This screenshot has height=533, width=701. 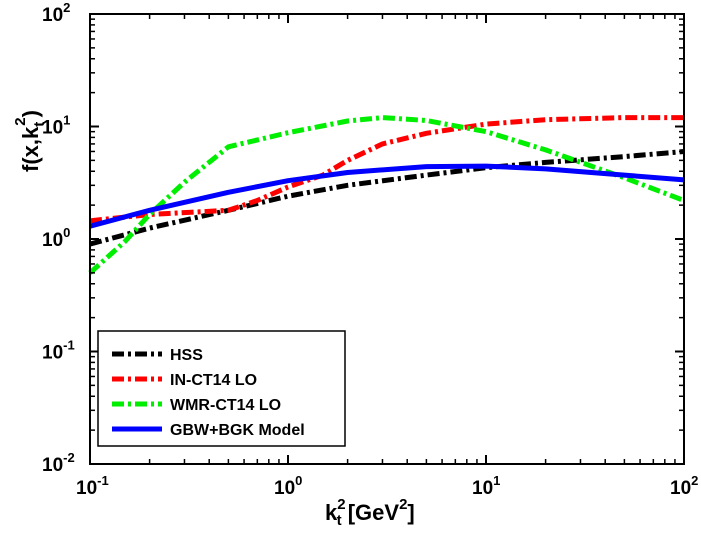 What do you see at coordinates (410, 512) in the screenshot?
I see `x-axis-title-close: ]` at bounding box center [410, 512].